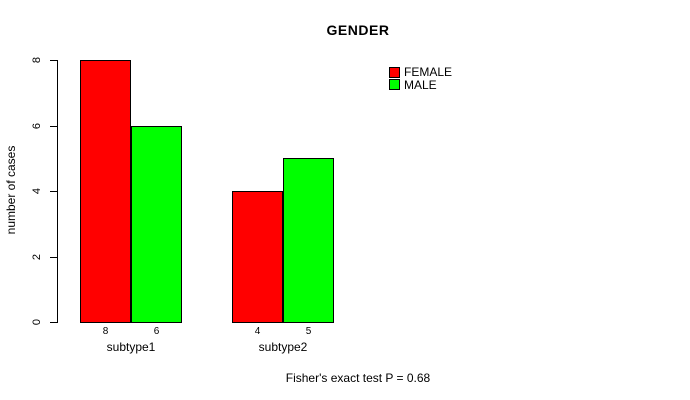 This screenshot has height=400, width=690. I want to click on chart-title: GENDER, so click(358, 30).